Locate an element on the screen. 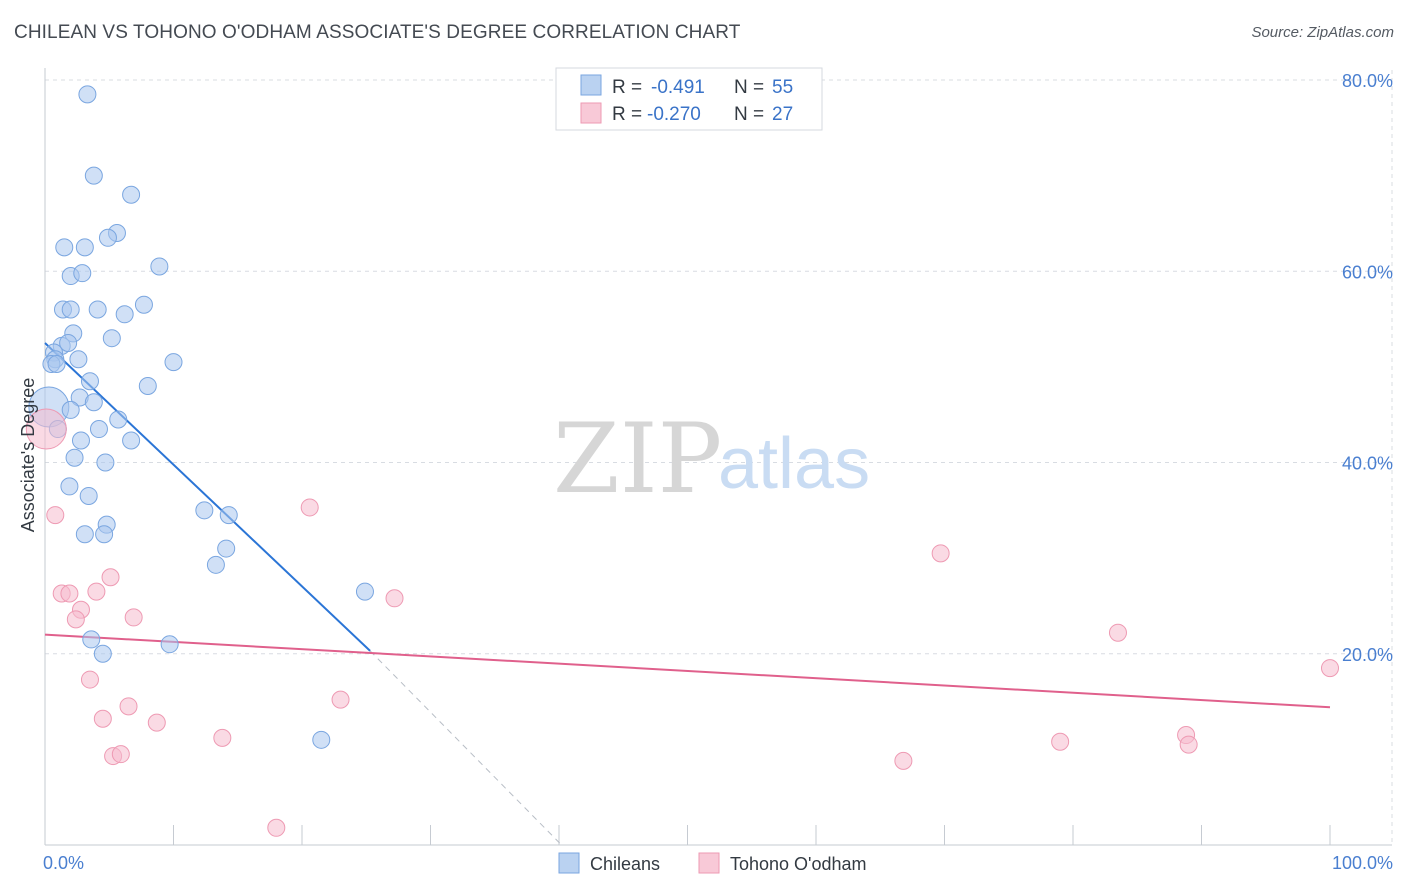 The height and width of the screenshot is (892, 1406). series-legend-label-chileans: Chileans is located at coordinates (625, 864).